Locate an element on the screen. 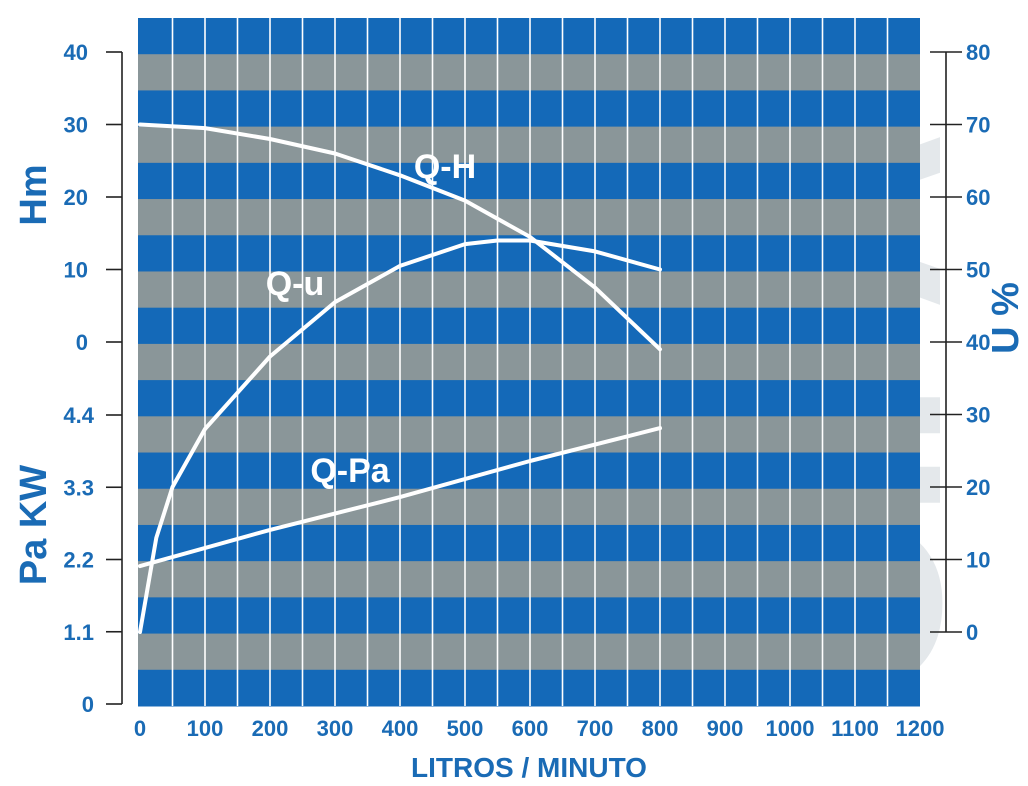  hm-tick-label: 20 is located at coordinates (76, 197).